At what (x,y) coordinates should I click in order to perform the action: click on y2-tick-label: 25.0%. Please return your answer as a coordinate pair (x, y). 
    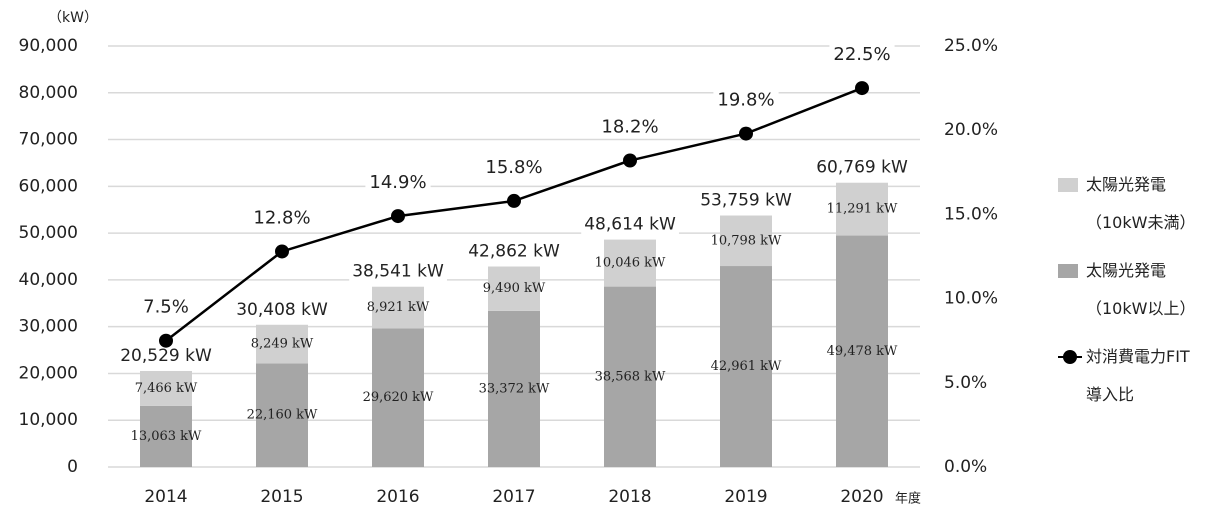
    Looking at the image, I should click on (971, 46).